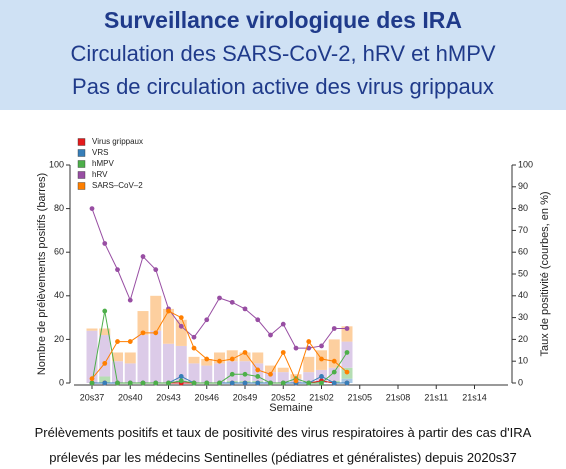  Describe the element at coordinates (523, 230) in the screenshot. I see `y2-tick-label: 70` at that location.